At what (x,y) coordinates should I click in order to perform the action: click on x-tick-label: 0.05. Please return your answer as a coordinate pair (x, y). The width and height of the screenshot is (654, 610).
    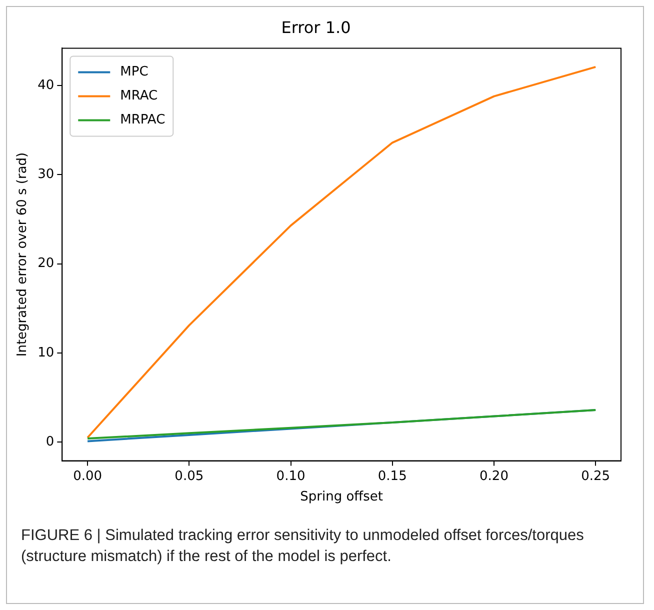
    Looking at the image, I should click on (189, 476).